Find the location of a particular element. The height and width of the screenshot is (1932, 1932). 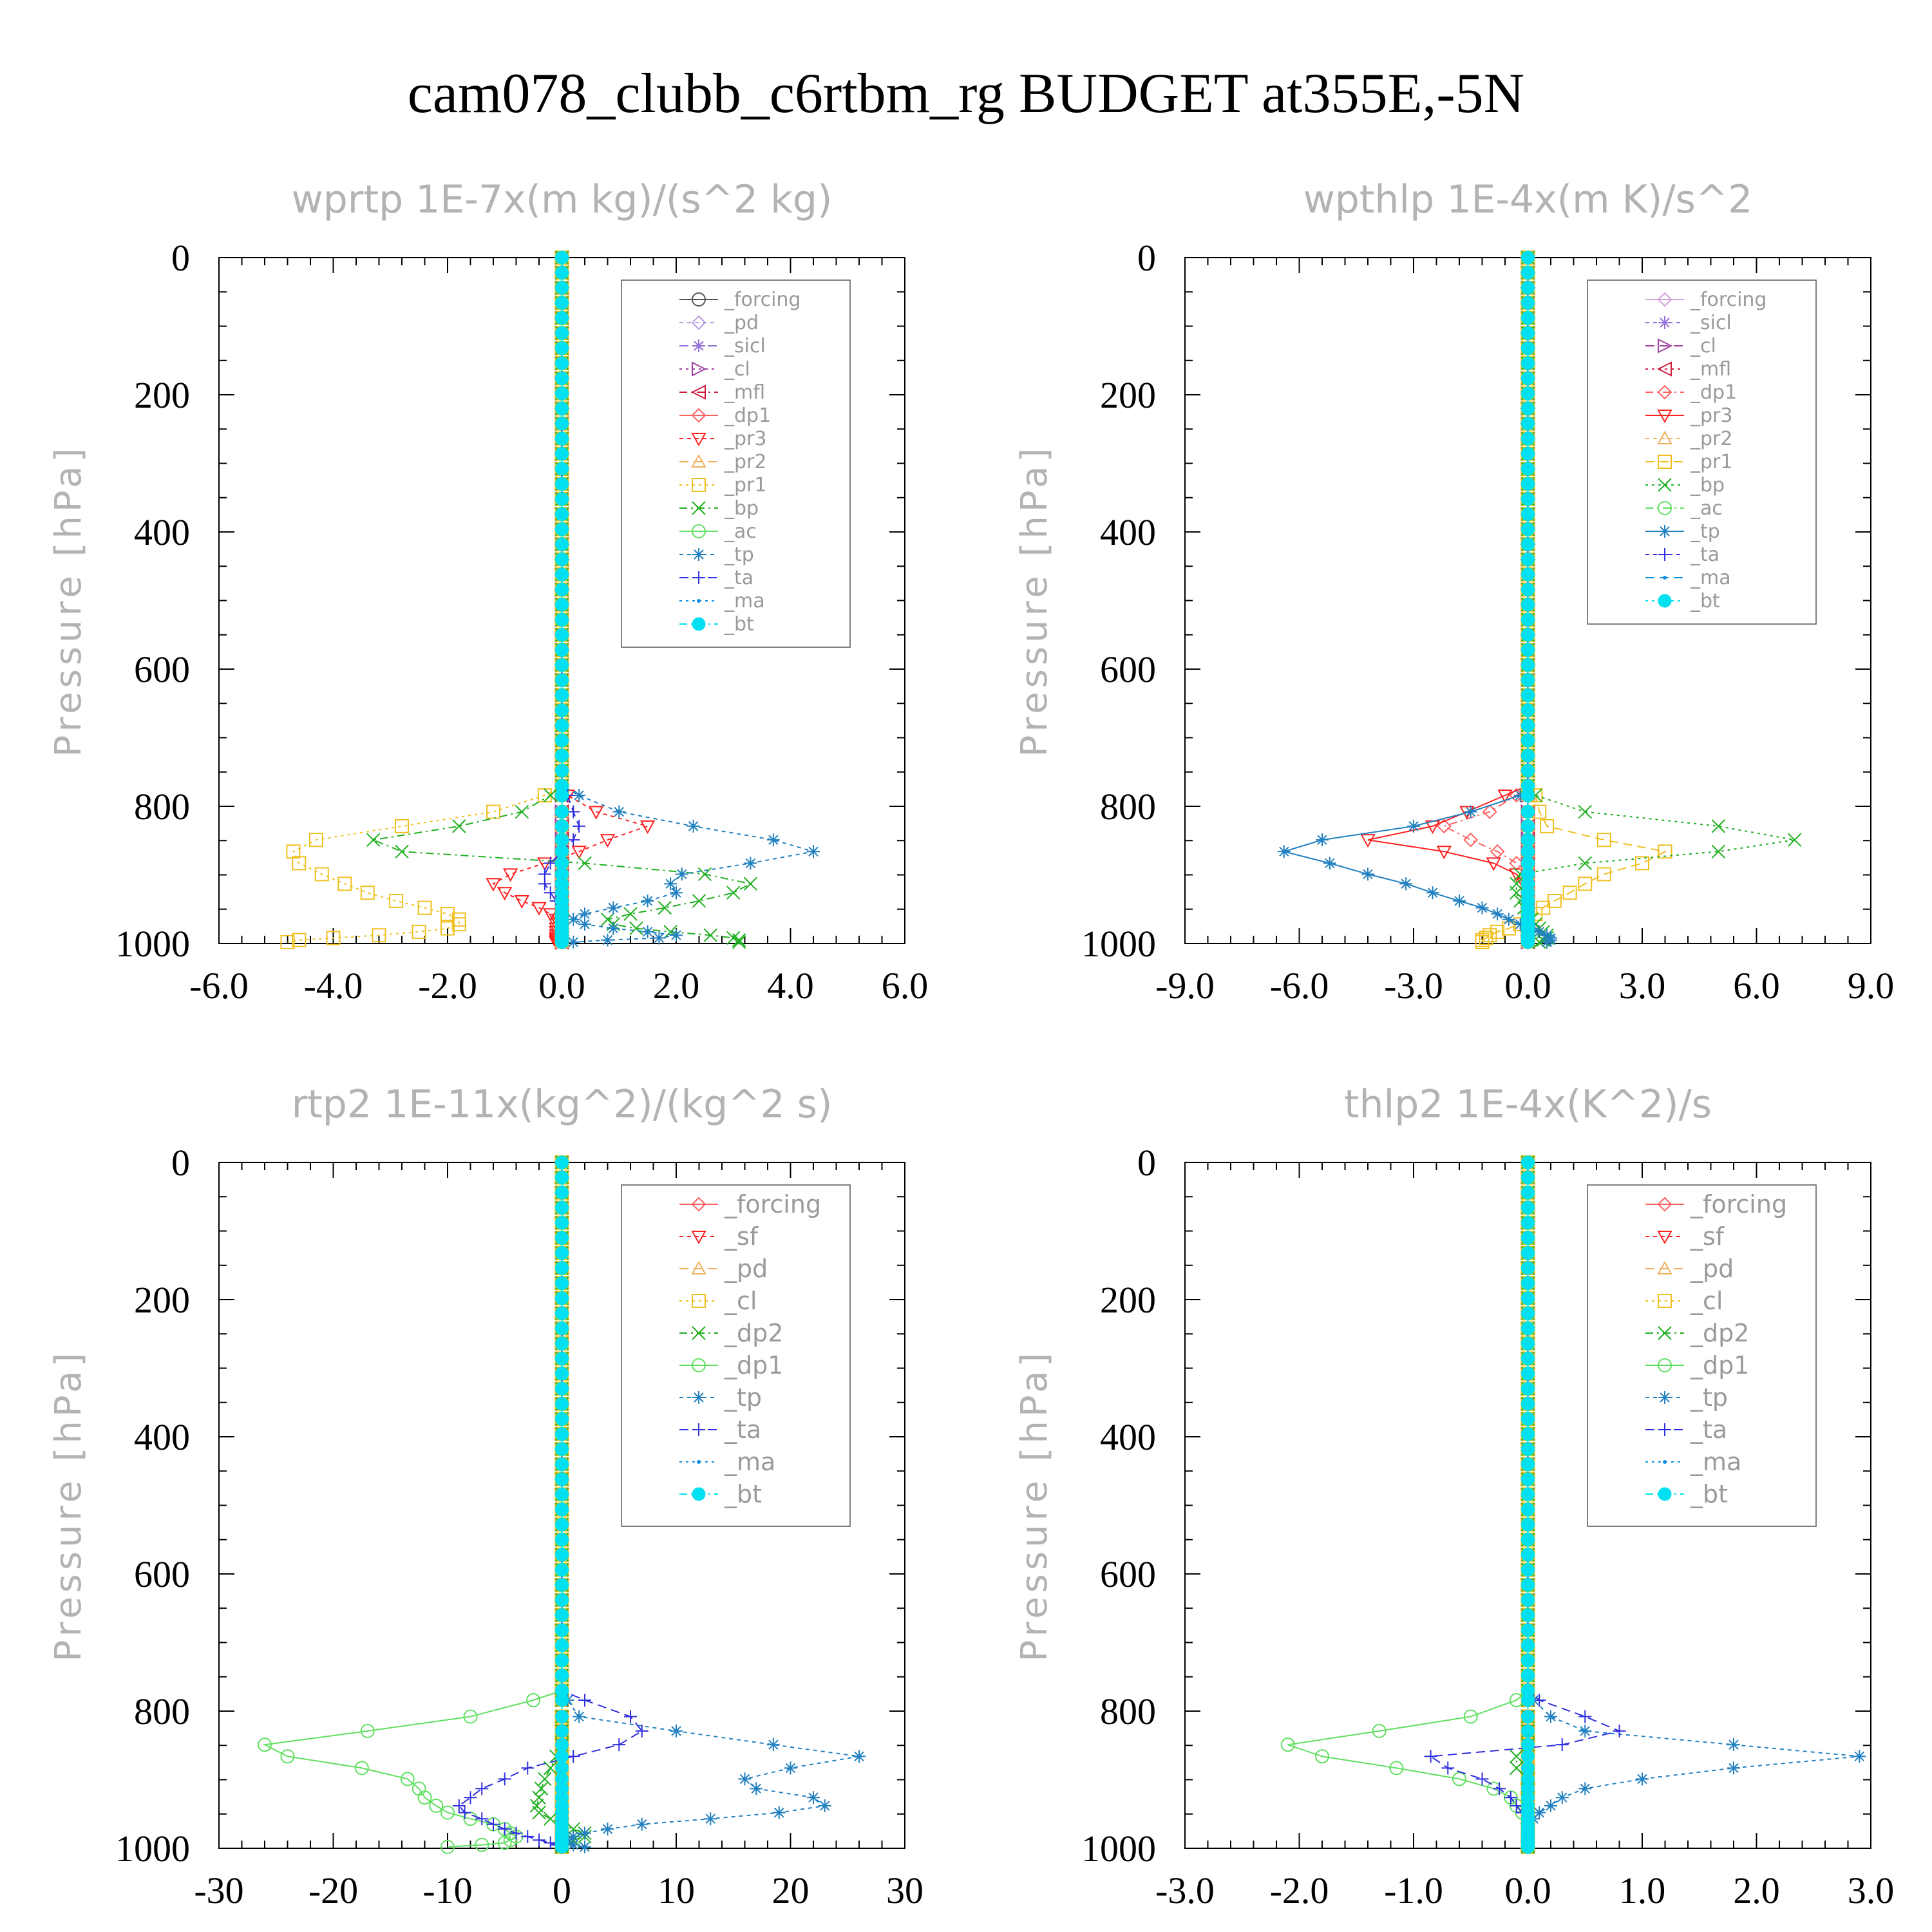

legend-entry: _tp is located at coordinates (1686, 1397).